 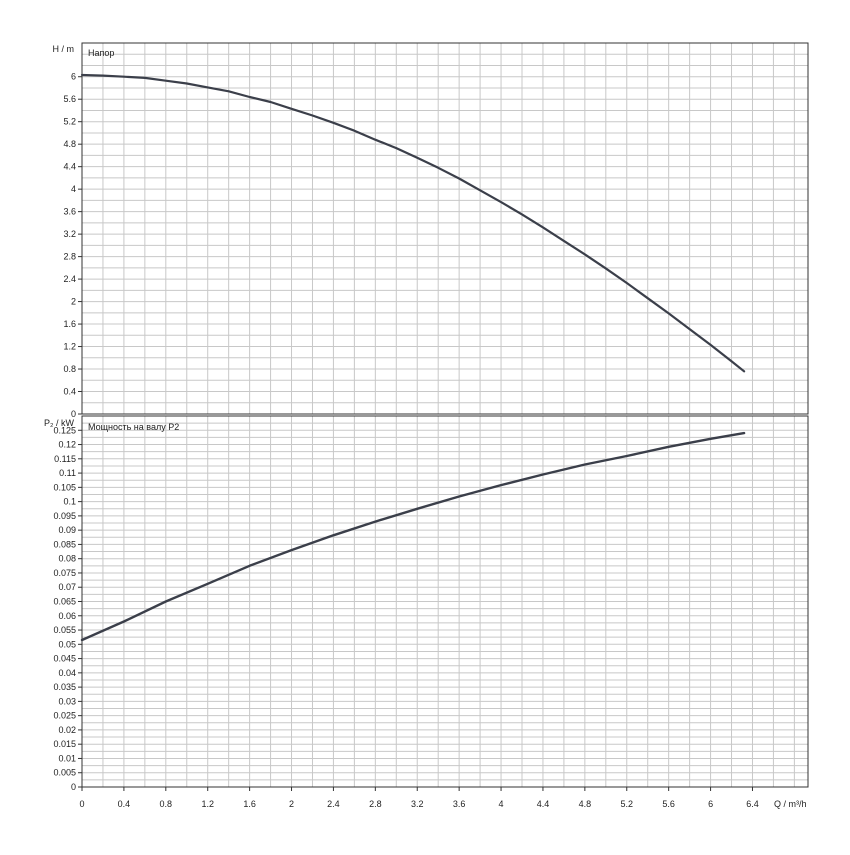 What do you see at coordinates (69, 257) in the screenshot?
I see `y-tick-label: 2.8` at bounding box center [69, 257].